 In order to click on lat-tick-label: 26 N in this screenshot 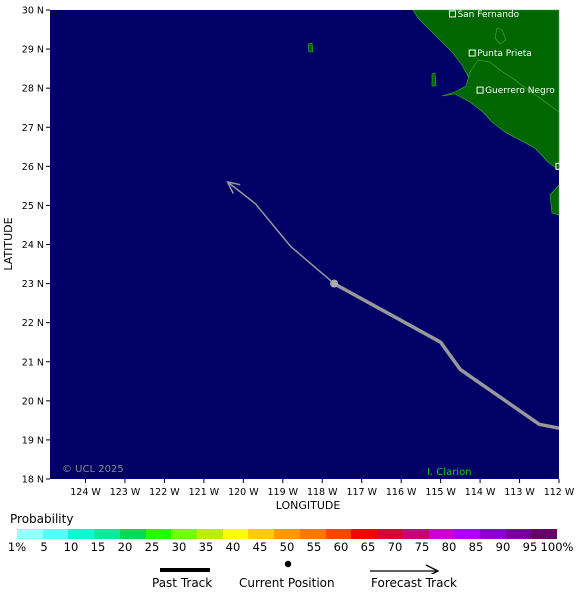, I will do `click(33, 167)`.